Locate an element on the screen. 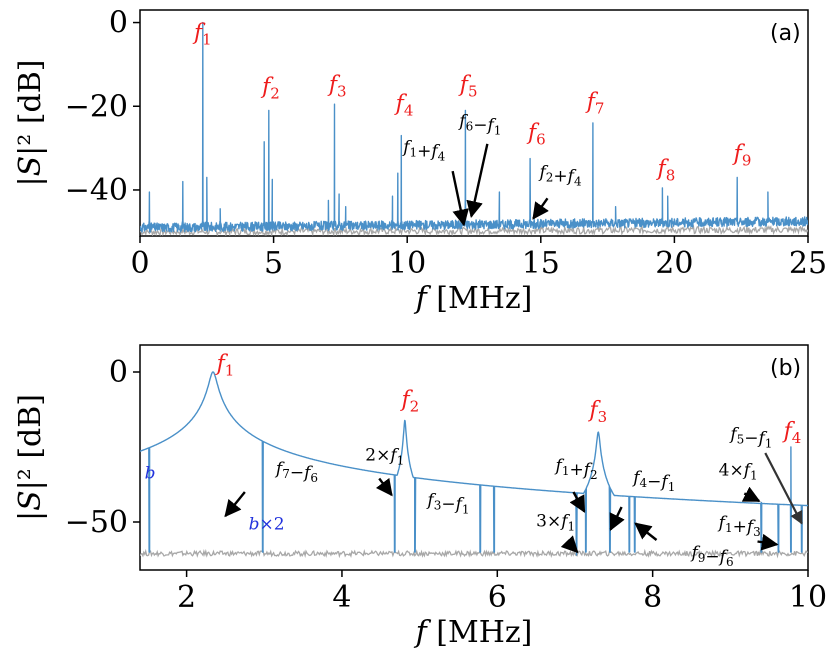 This screenshot has height=664, width=830. x-tick-label: 25 is located at coordinates (808, 263).